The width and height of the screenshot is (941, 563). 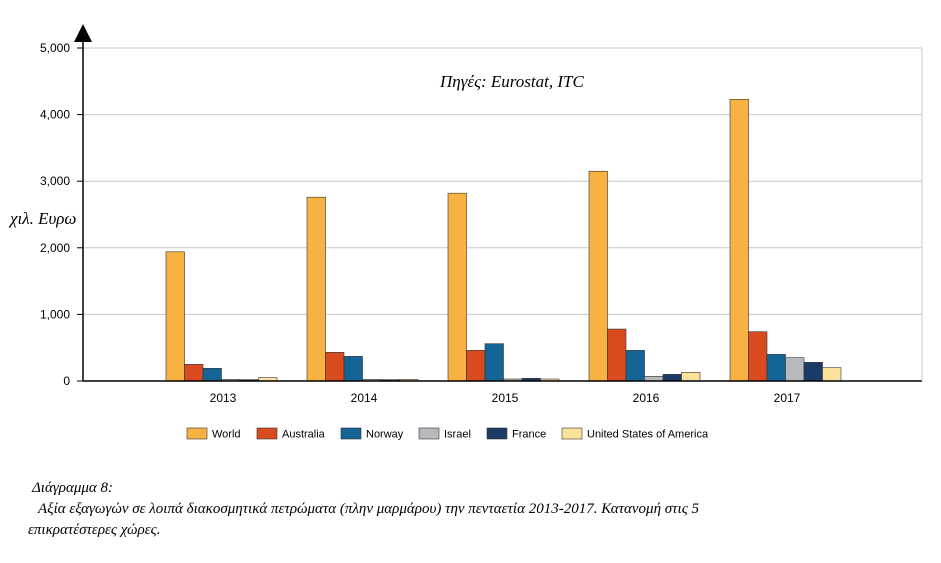 What do you see at coordinates (42, 218) in the screenshot?
I see `y-axis-label: χιλ. Ευρω` at bounding box center [42, 218].